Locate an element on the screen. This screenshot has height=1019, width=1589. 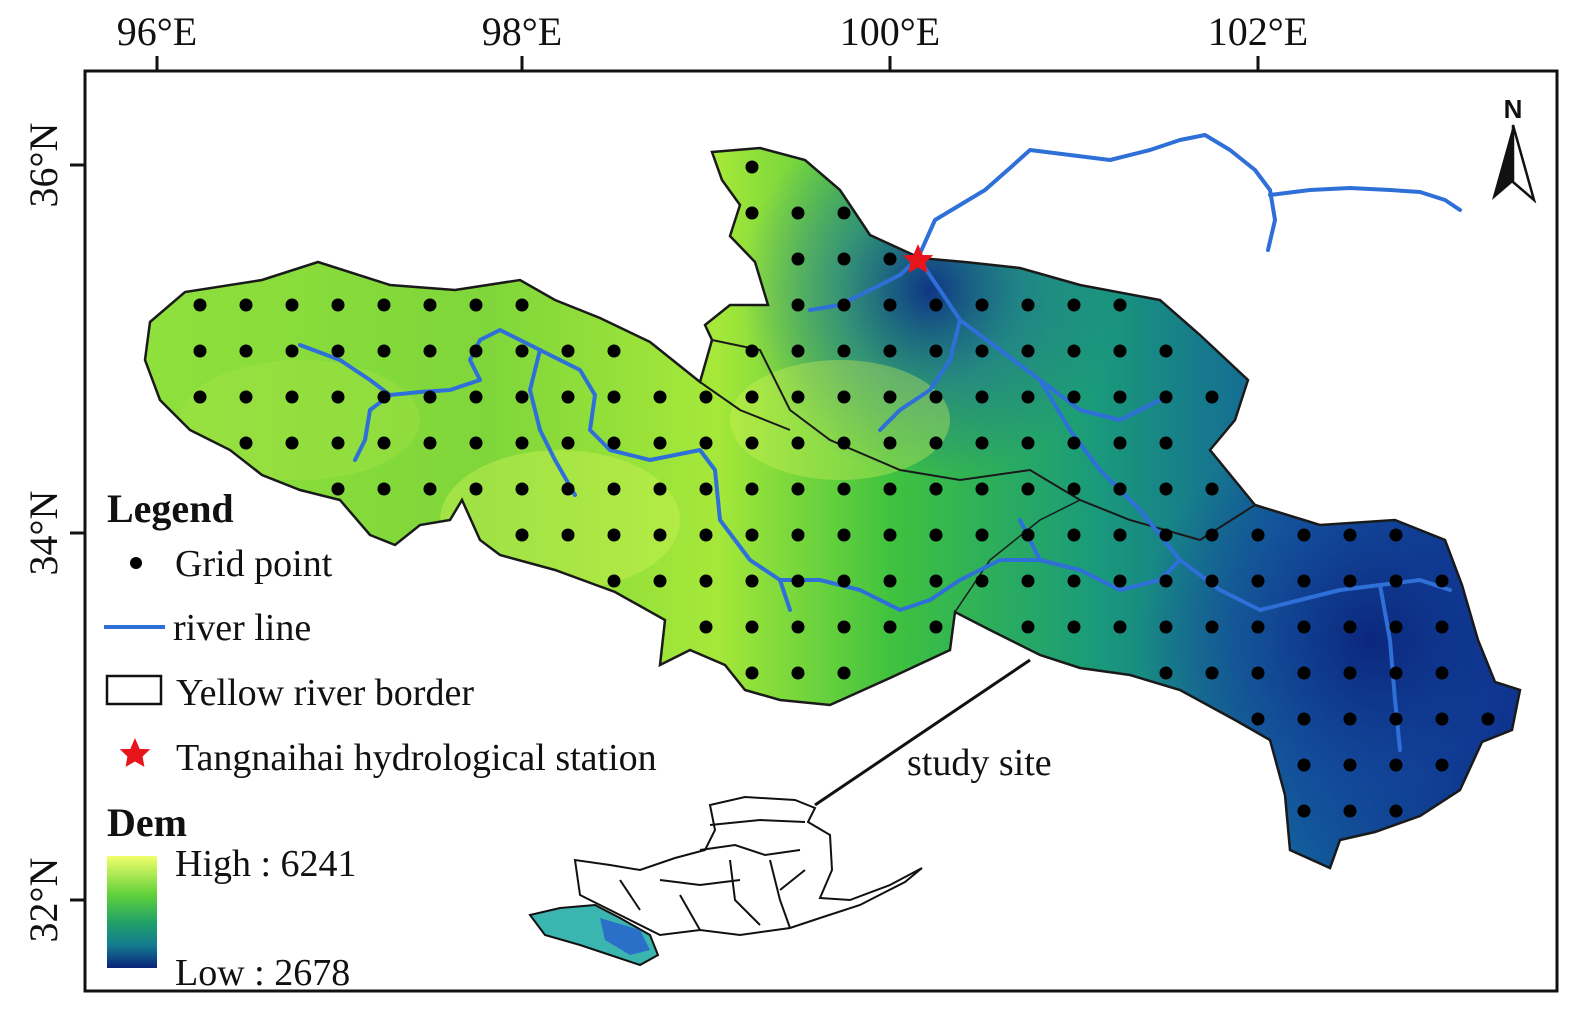
dem-colorbar-ramp is located at coordinates (132, 912).